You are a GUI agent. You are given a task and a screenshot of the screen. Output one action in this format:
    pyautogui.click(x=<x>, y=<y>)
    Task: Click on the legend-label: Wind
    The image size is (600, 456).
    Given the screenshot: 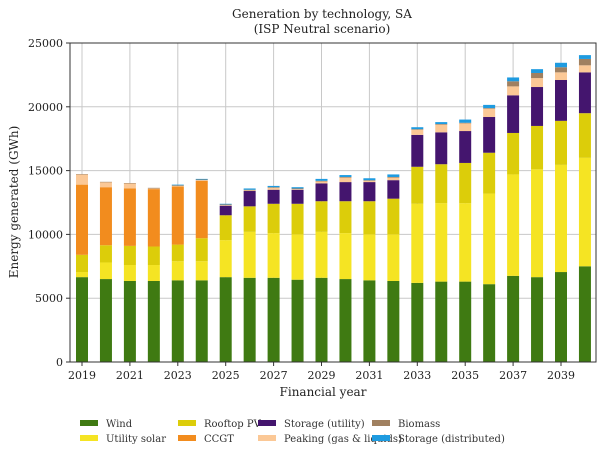 What is the action you would take?
    pyautogui.click(x=119, y=424)
    